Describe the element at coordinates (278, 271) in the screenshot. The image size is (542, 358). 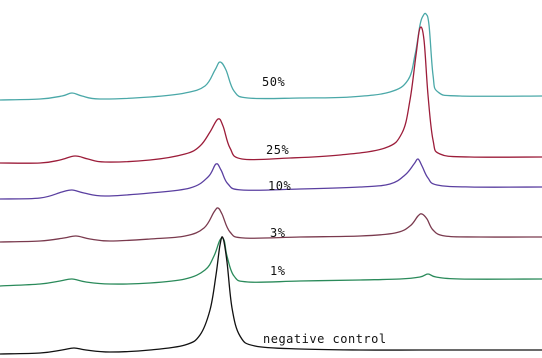
I see `label-1-percent: 1%` at that location.